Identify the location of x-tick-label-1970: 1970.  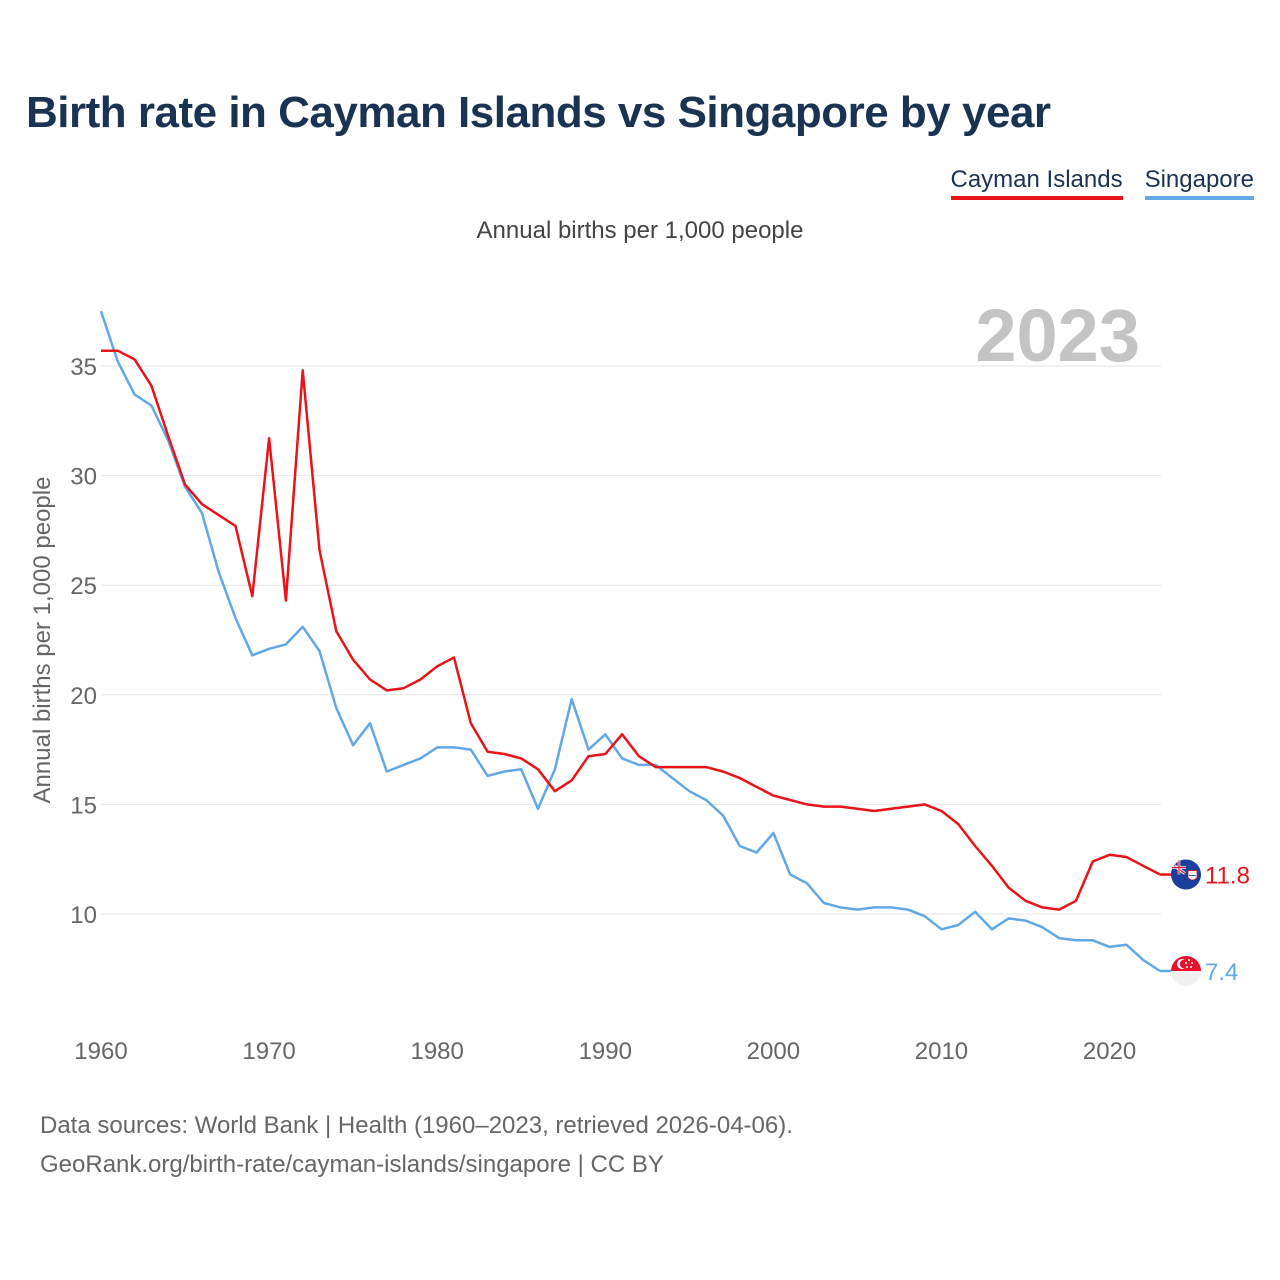
(268, 1051).